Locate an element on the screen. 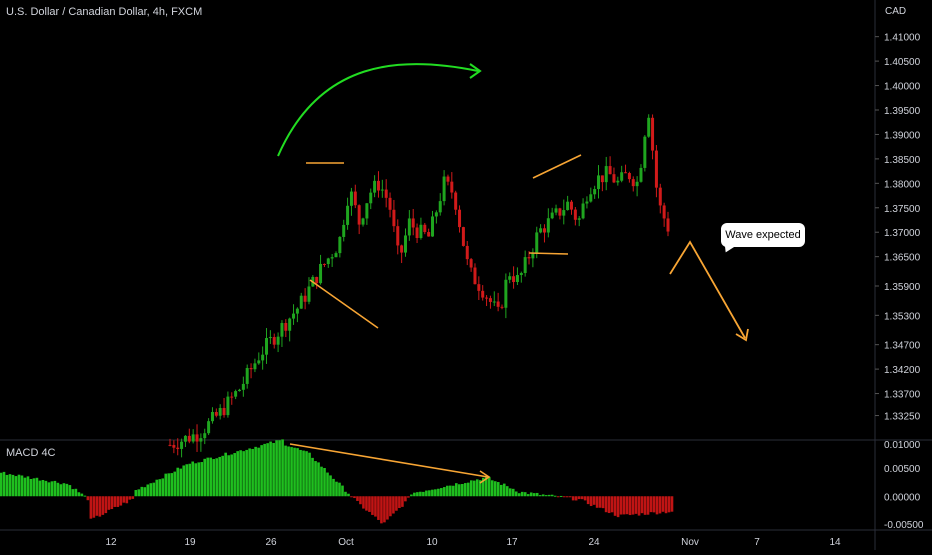 The width and height of the screenshot is (932, 555). price-tick-label: 1.35300 is located at coordinates (902, 316).